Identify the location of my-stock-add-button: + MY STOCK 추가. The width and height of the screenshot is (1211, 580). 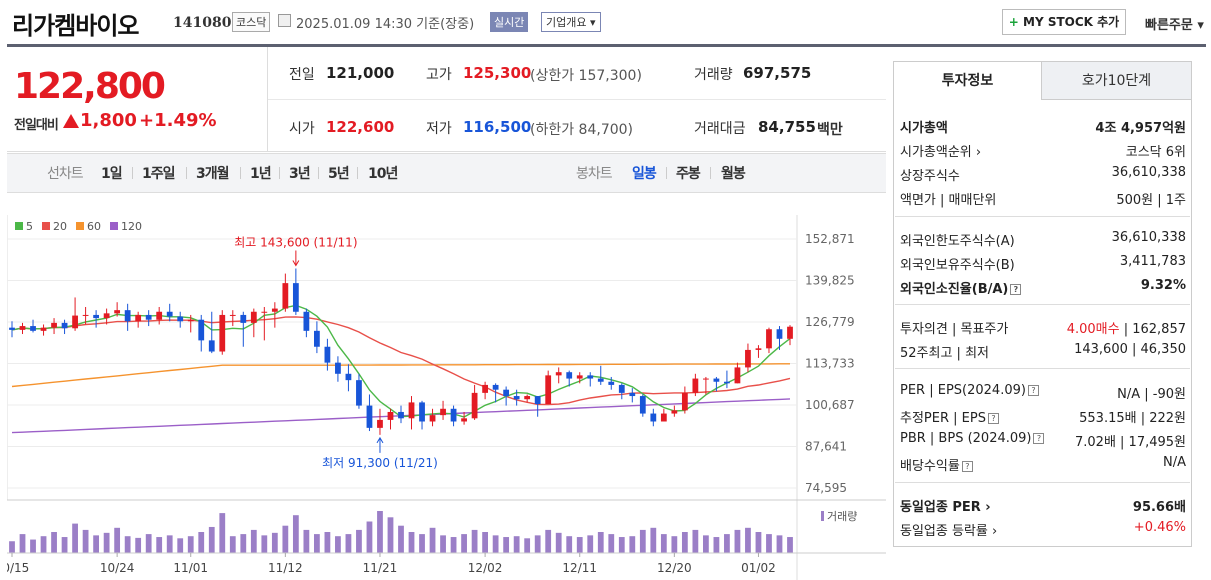
(1064, 22).